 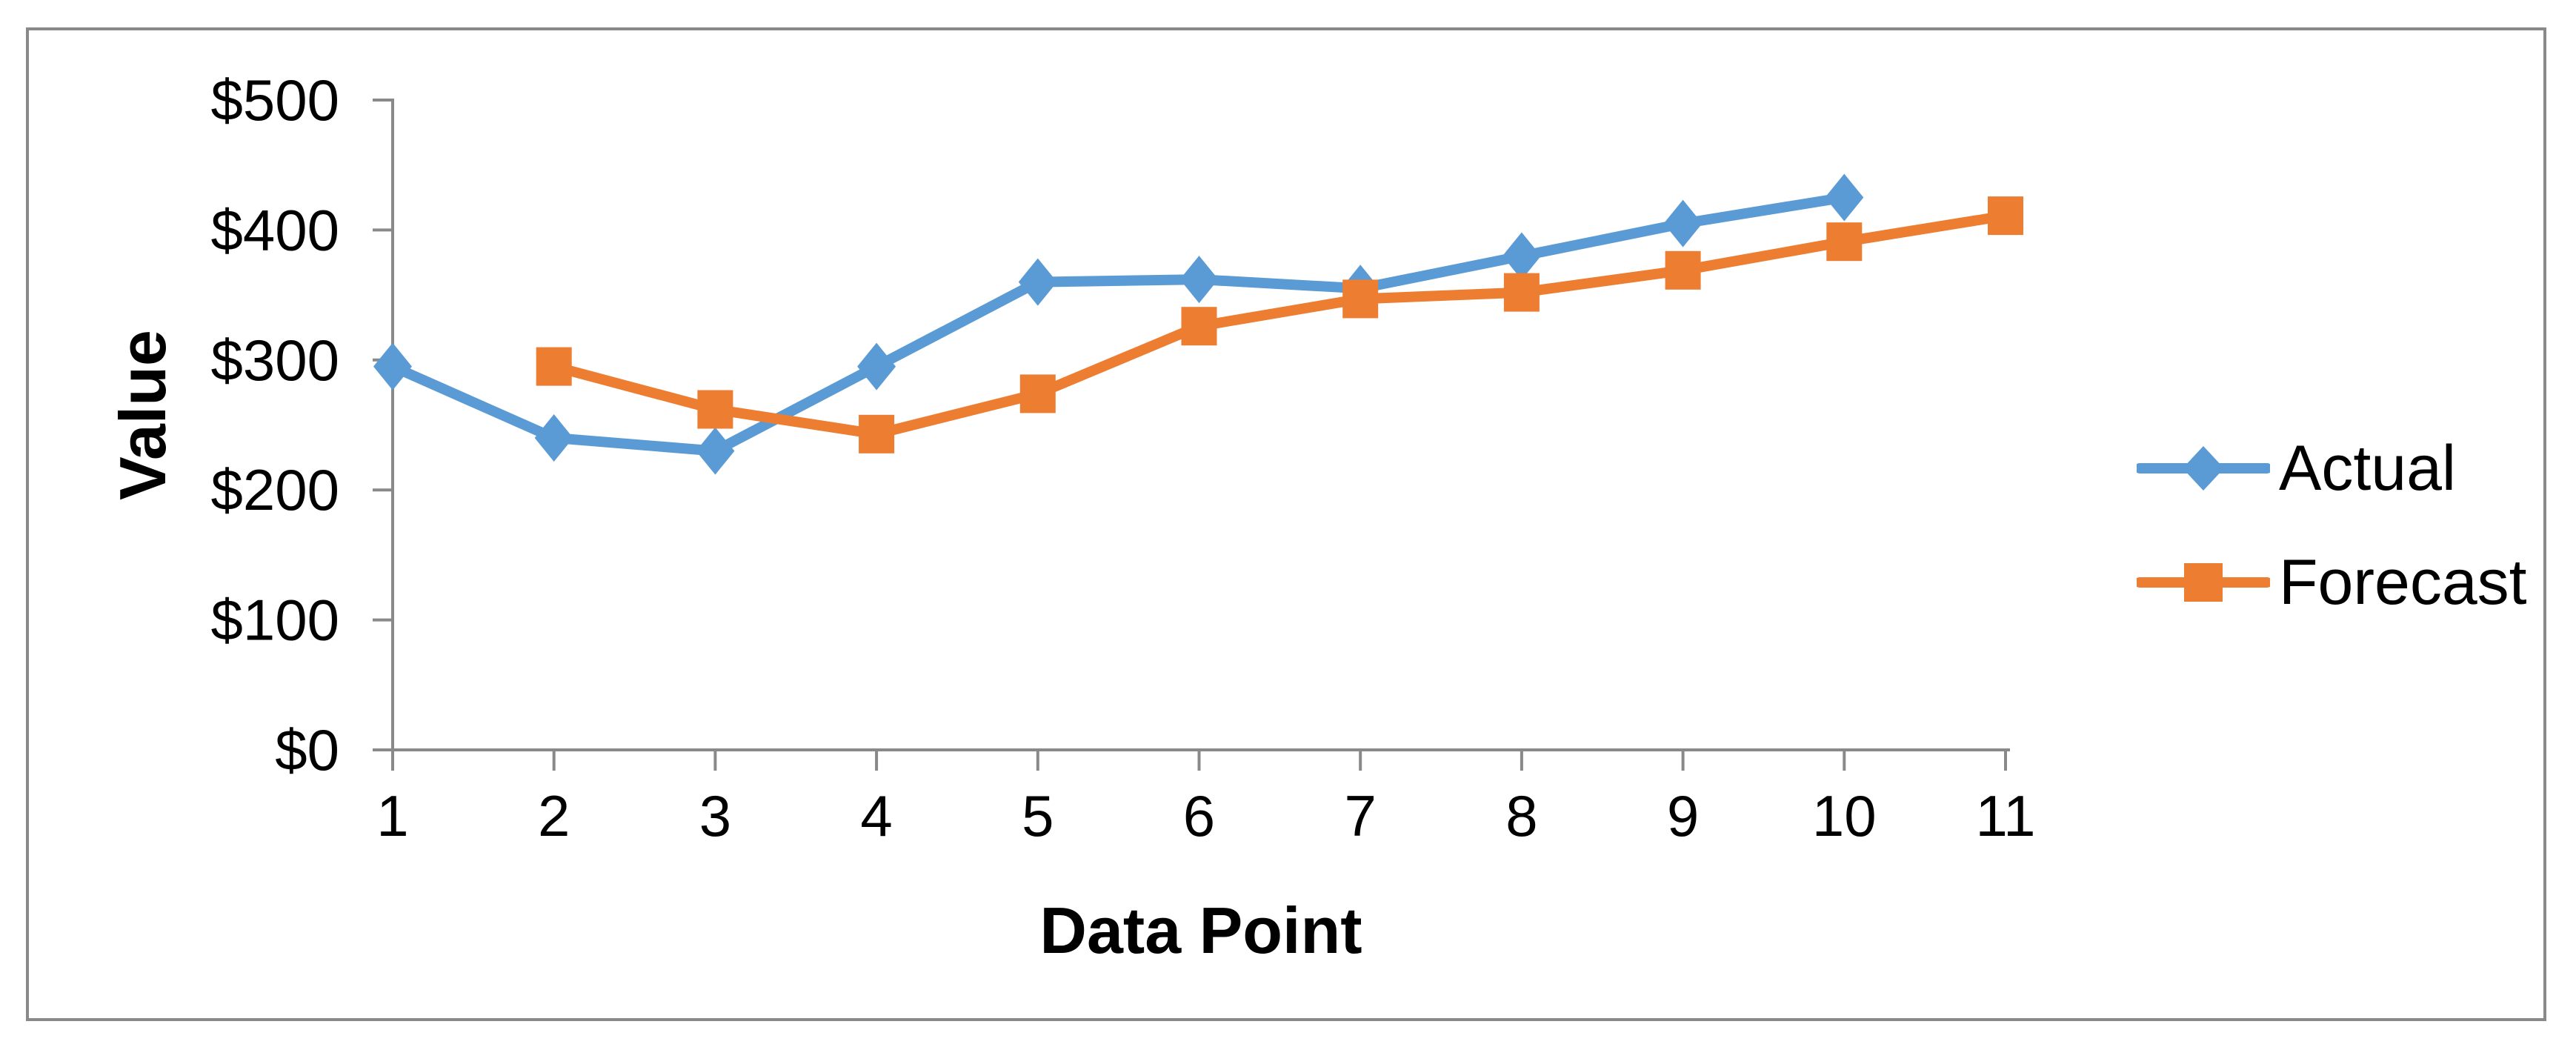 I want to click on y-tick-label: $500, so click(x=274, y=100).